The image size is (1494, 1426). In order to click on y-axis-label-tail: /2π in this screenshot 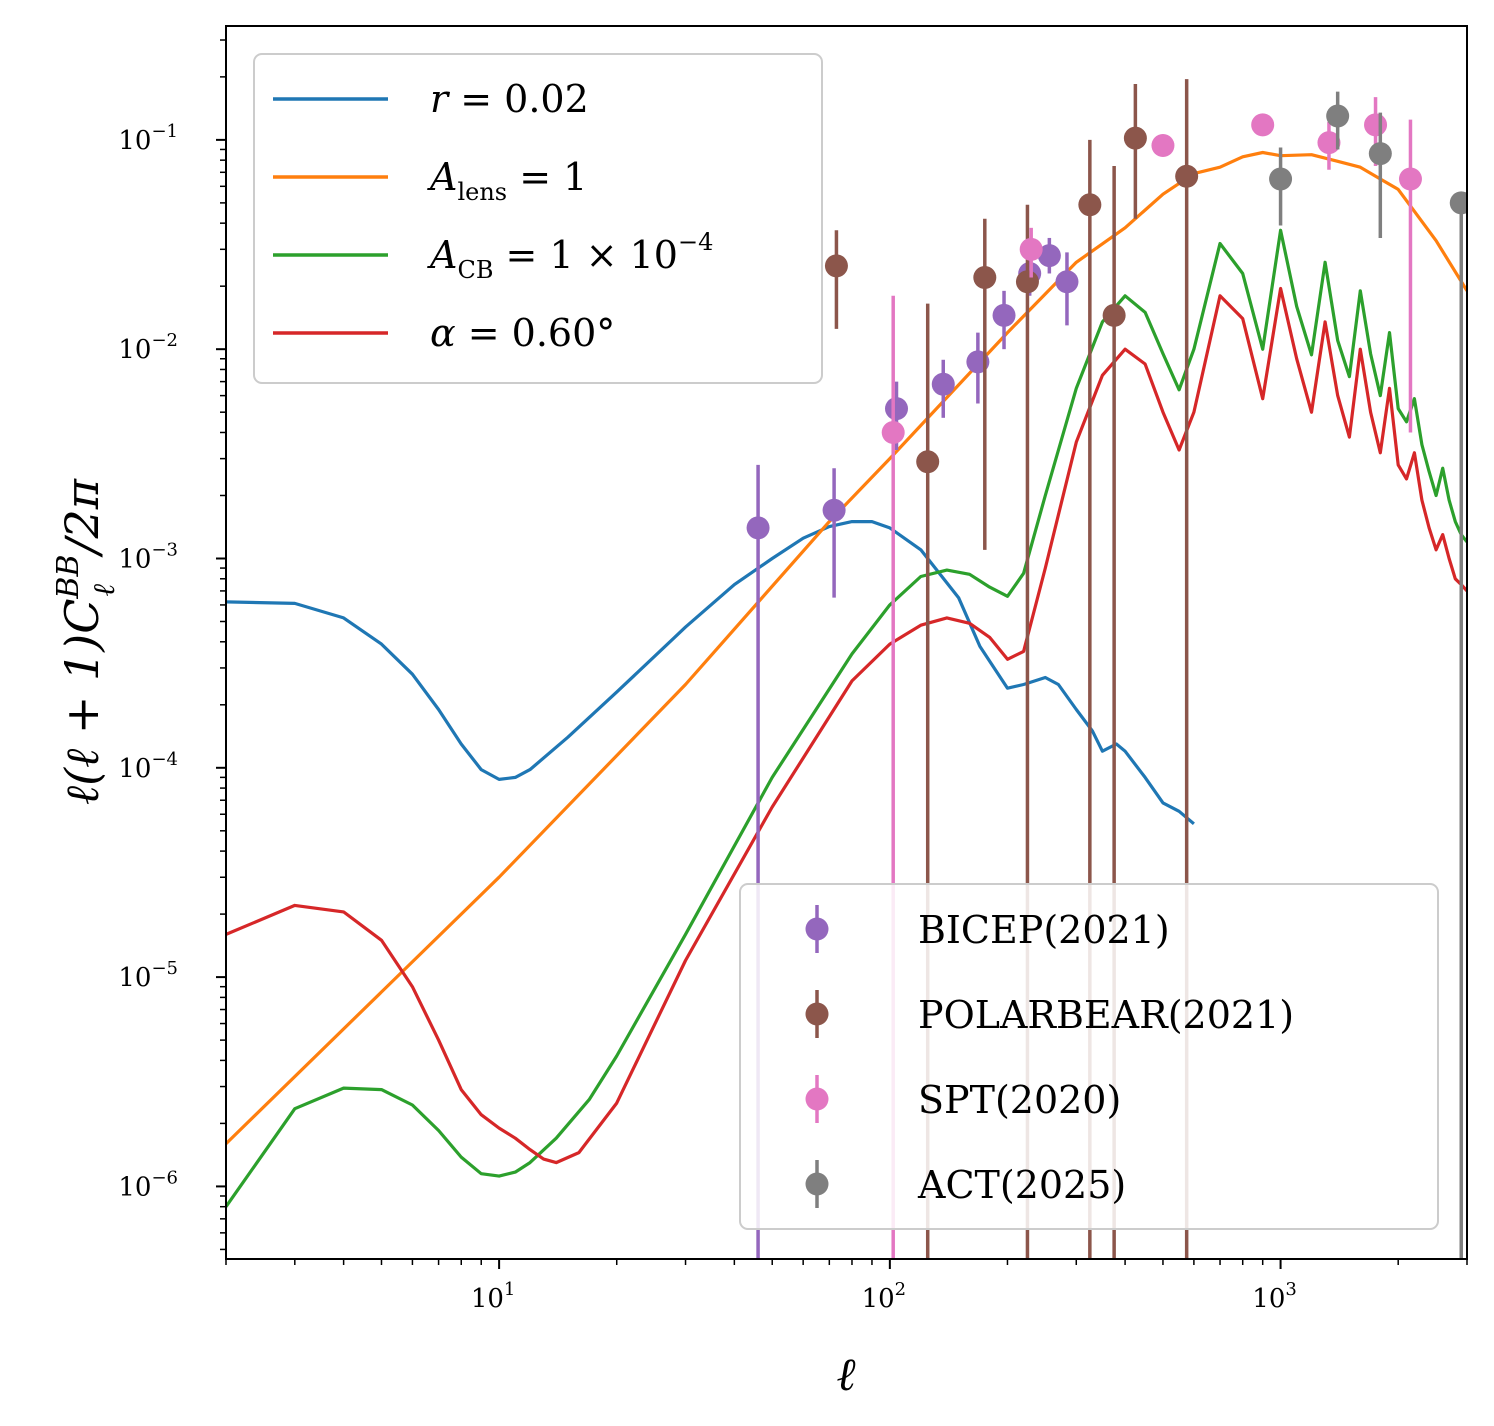, I will do `click(82, 518)`.